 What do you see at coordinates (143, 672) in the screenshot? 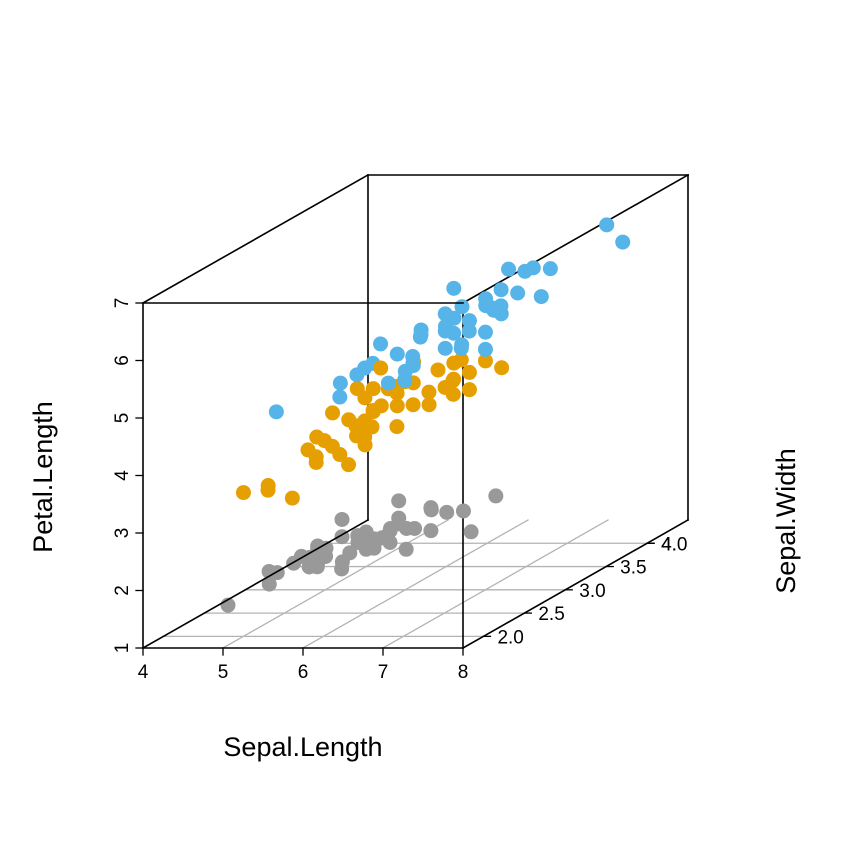
I see `x-tick-label: 4` at bounding box center [143, 672].